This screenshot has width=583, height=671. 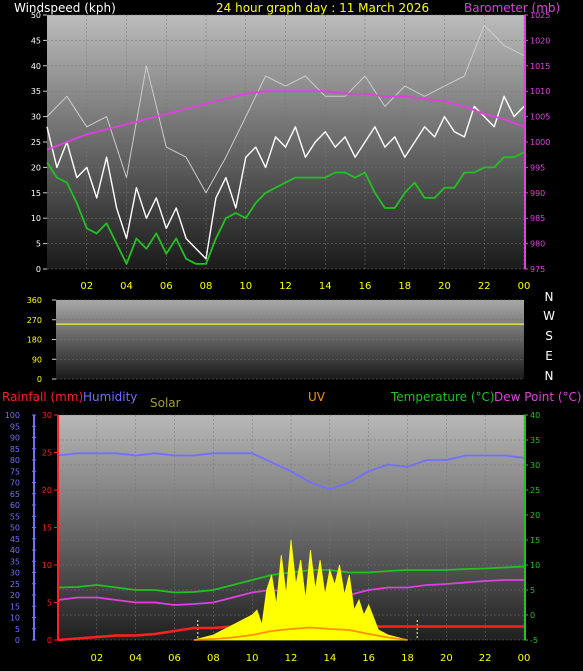 What do you see at coordinates (15, 584) in the screenshot?
I see `humidity-tick: 25` at bounding box center [15, 584].